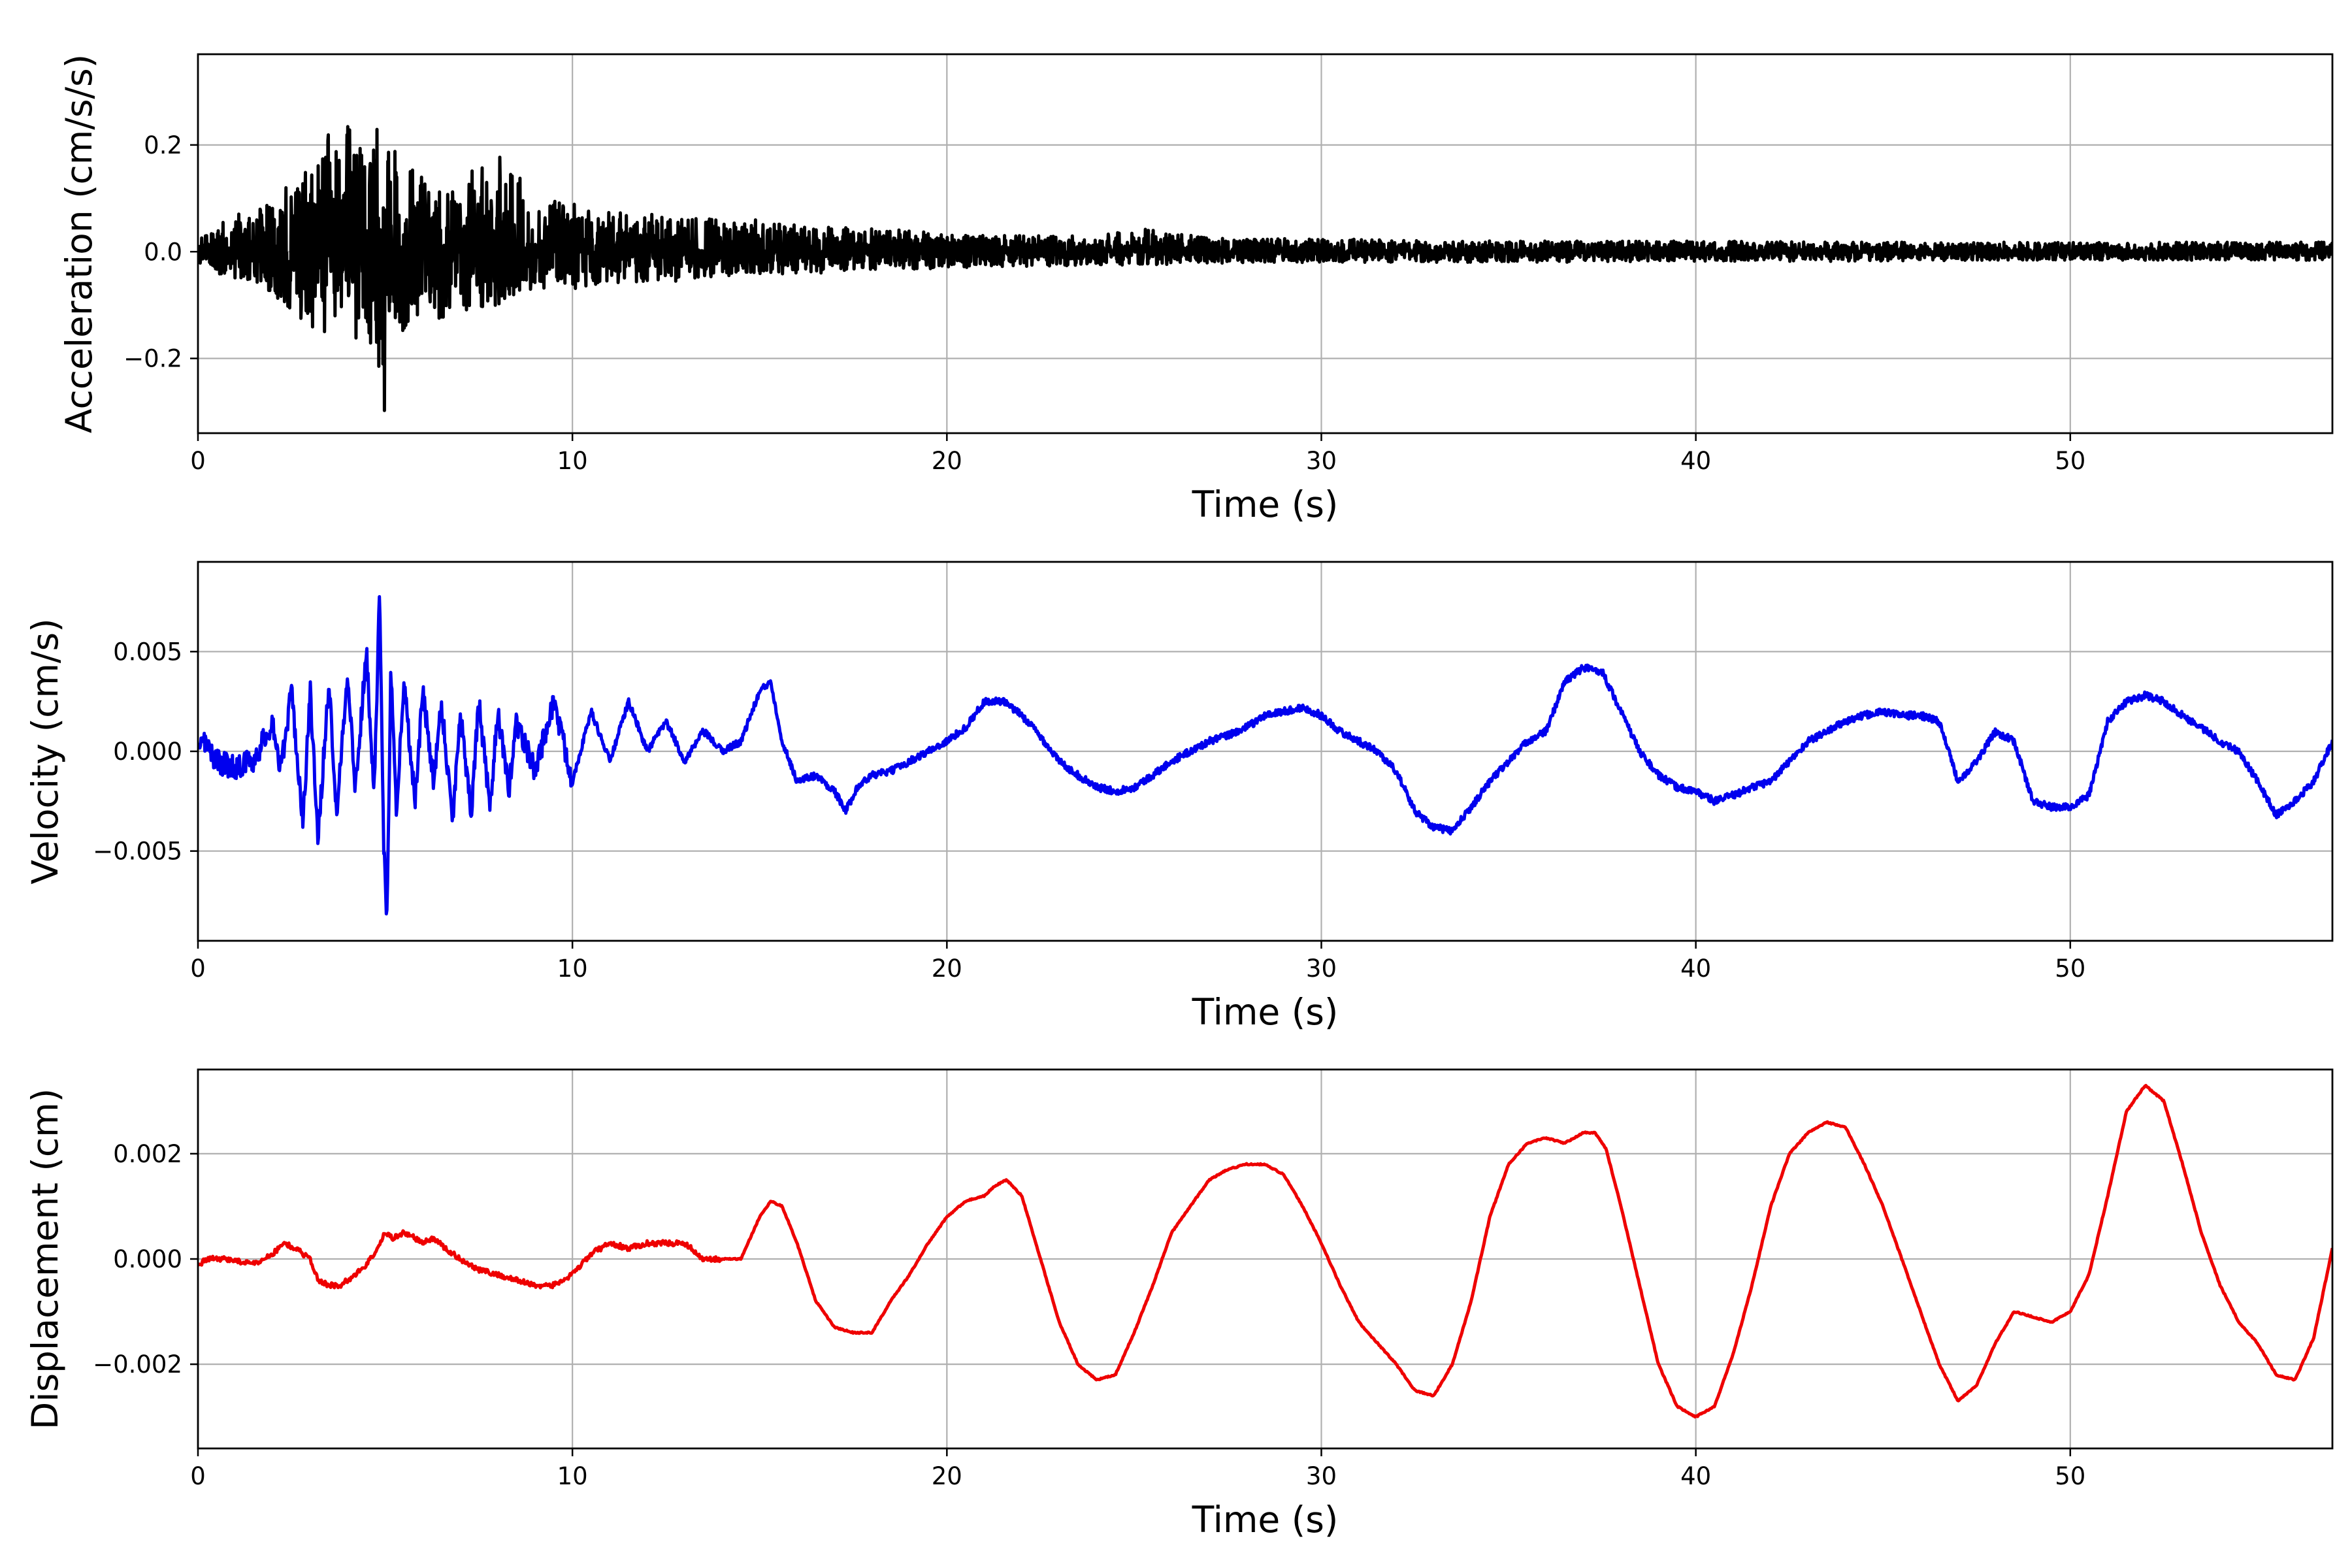 The height and width of the screenshot is (1568, 2352). Describe the element at coordinates (2070, 1476) in the screenshot. I see `displacement-x-tick-label: 50` at that location.